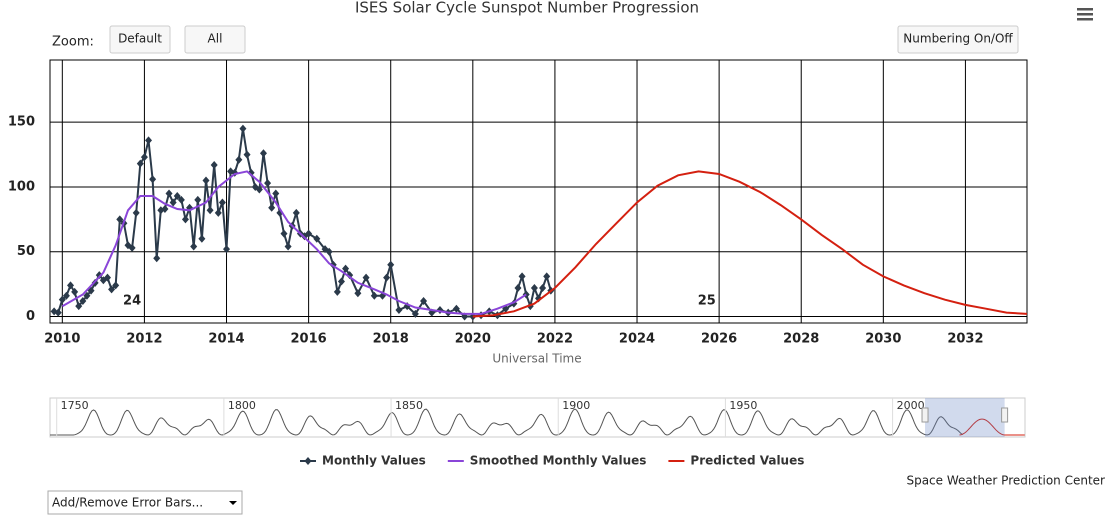 This screenshot has height=526, width=1109. Describe the element at coordinates (507, 422) in the screenshot. I see `navigator-series` at that location.